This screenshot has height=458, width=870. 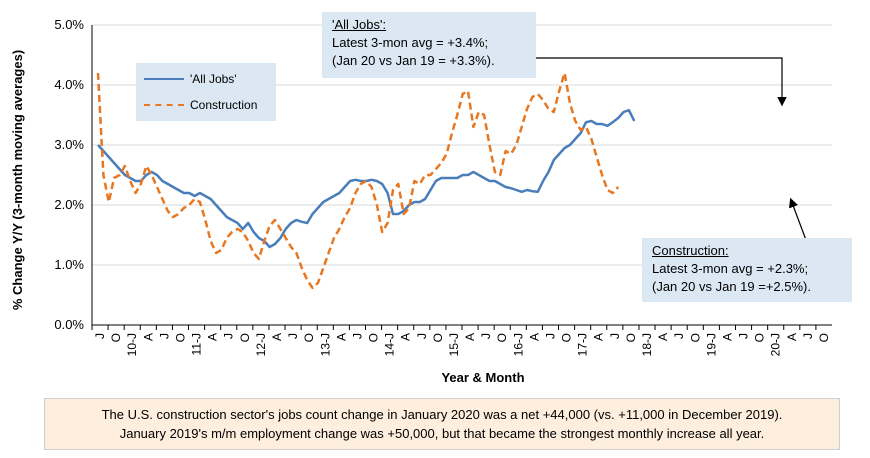 What do you see at coordinates (390, 344) in the screenshot?
I see `x-tick-label: 14-J` at bounding box center [390, 344].